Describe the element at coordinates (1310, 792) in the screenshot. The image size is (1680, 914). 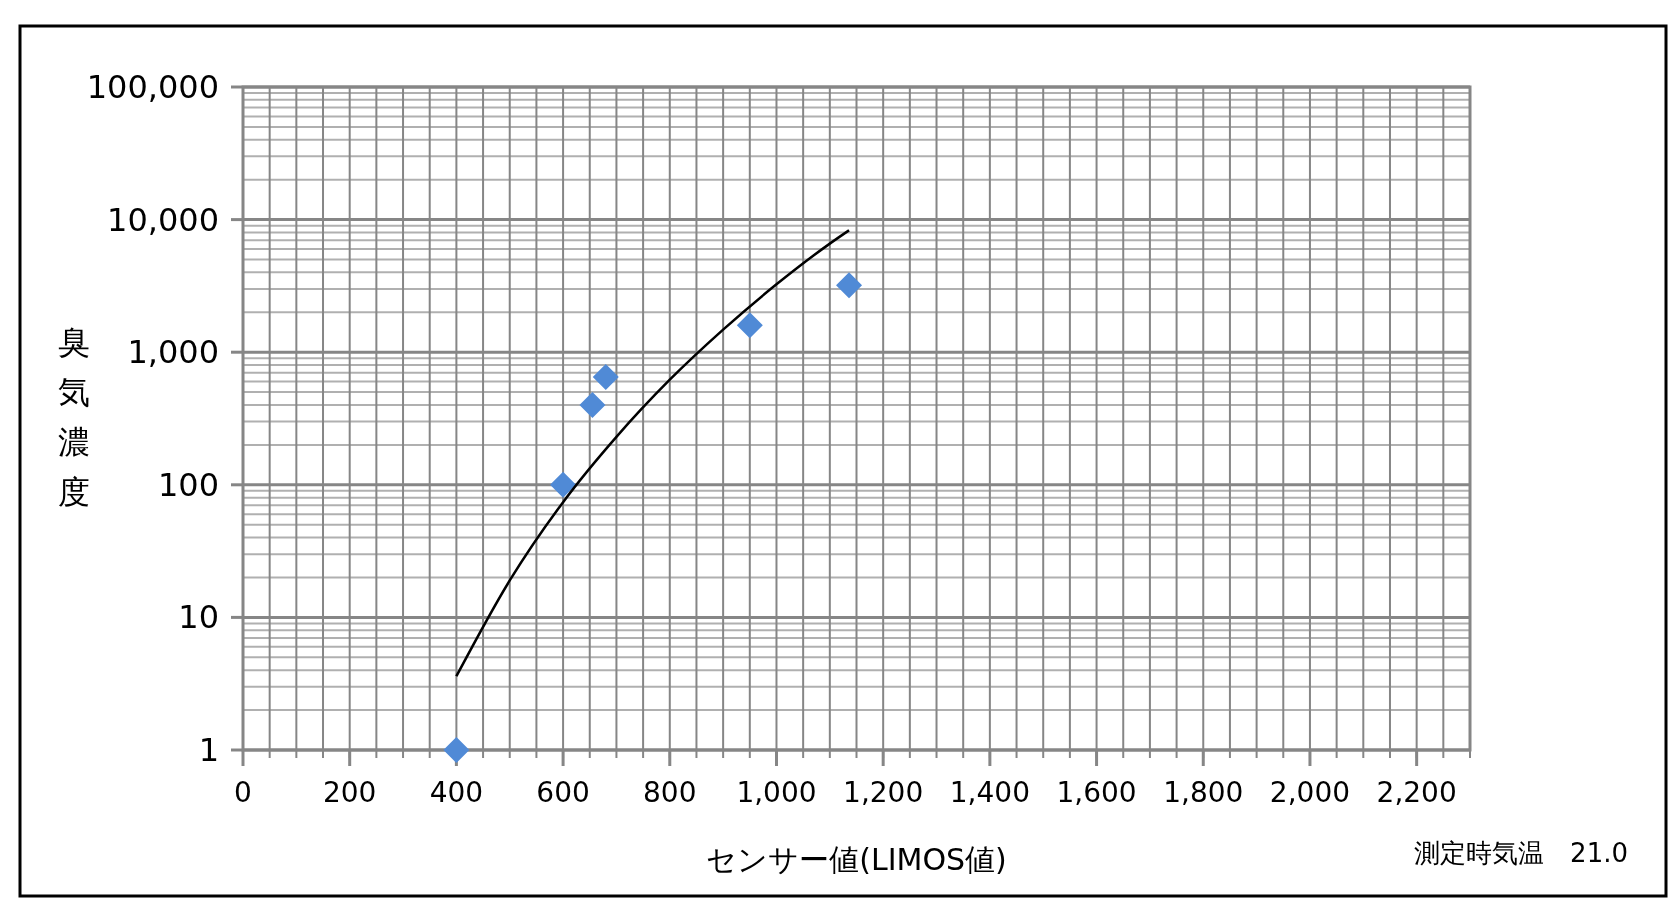
I see `x-tick-label: 2,000` at that location.